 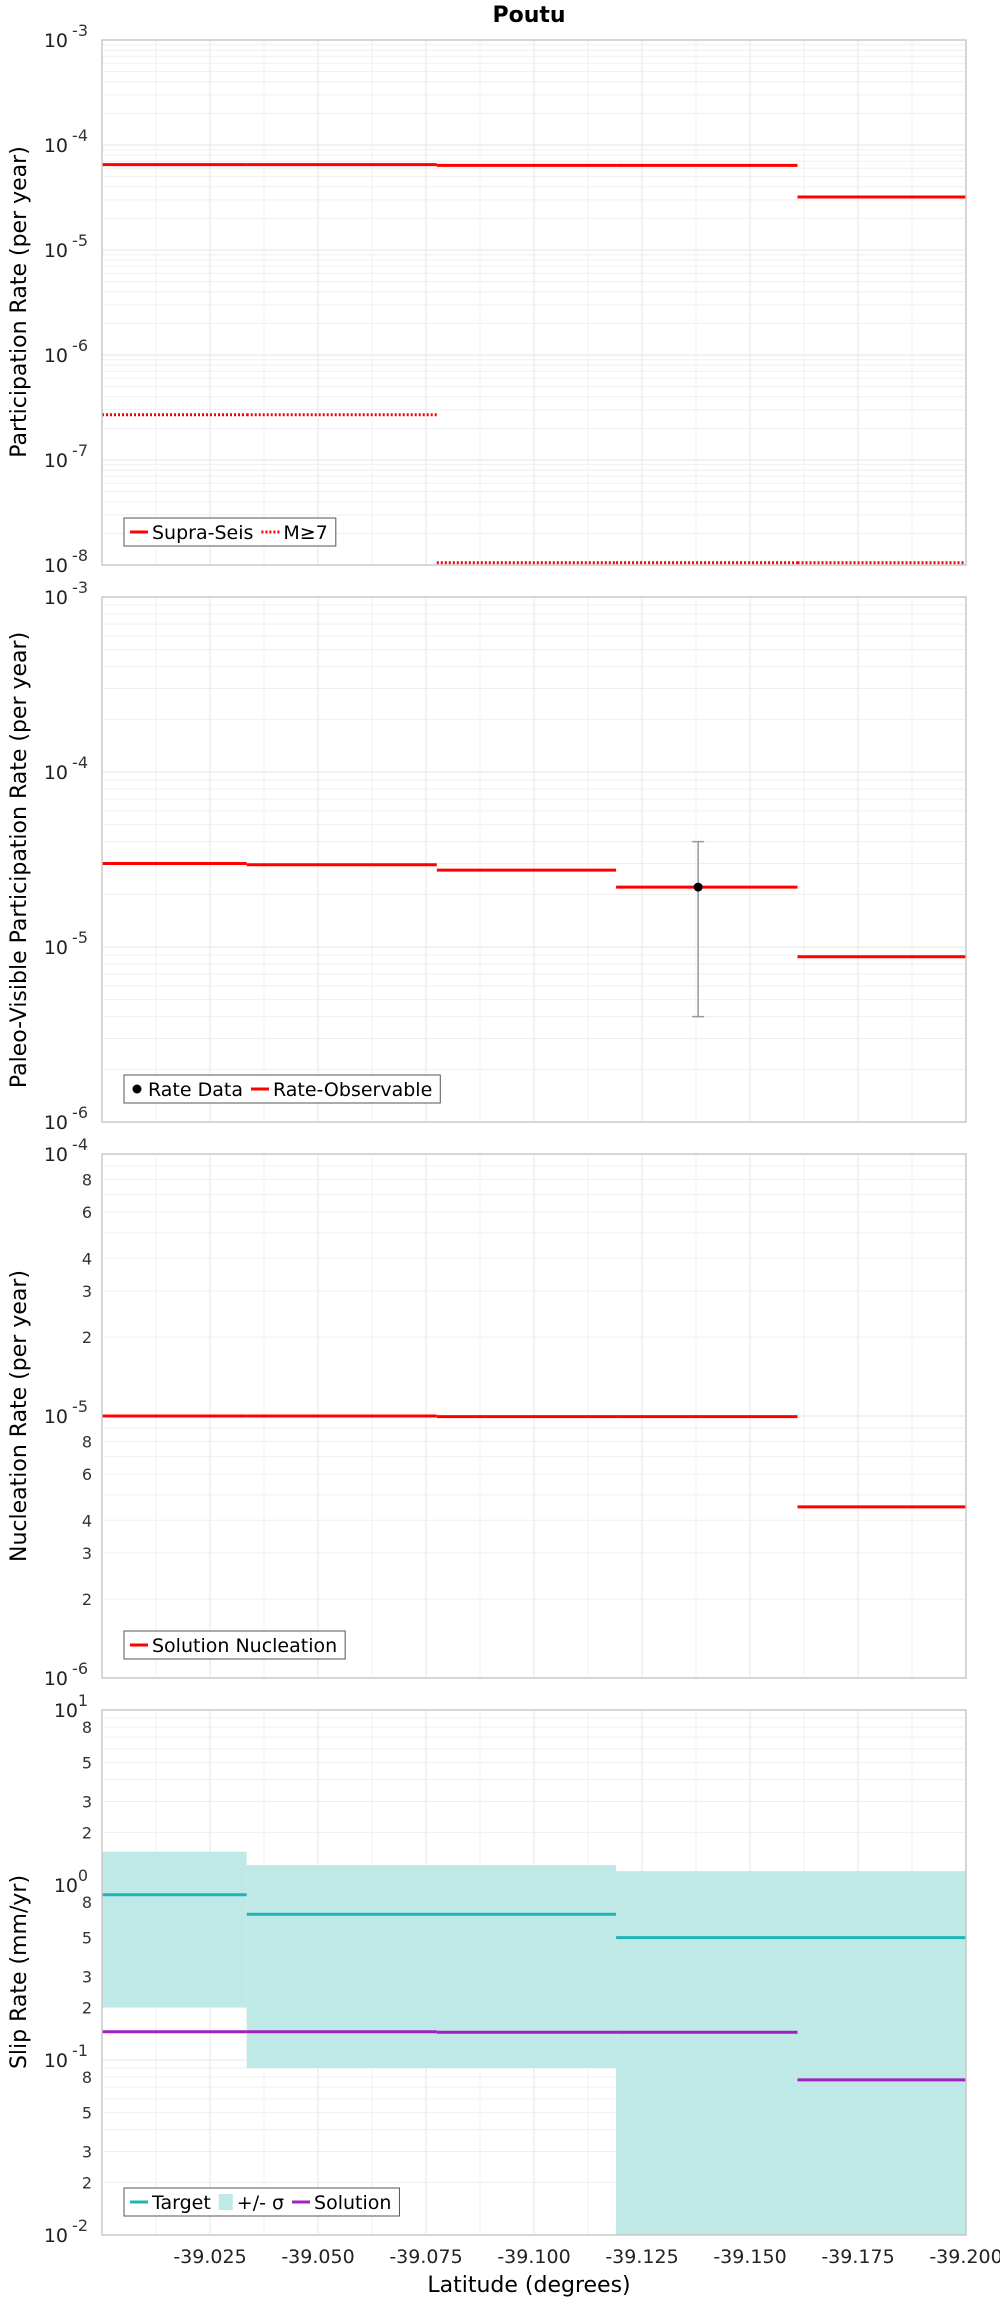 I want to click on y-axis-label: Participation Rate (per year), so click(x=19, y=302).